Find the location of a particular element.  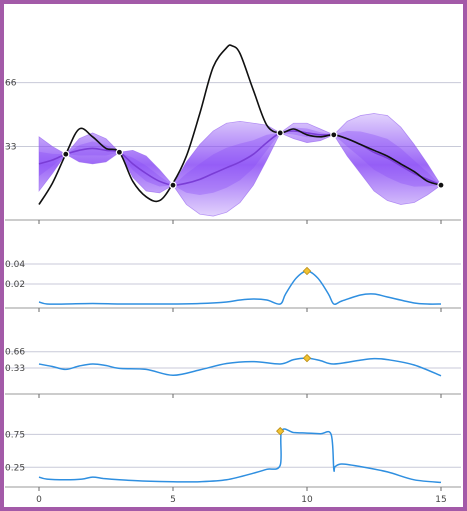

y-tick-label: 66 is located at coordinates (11, 84).